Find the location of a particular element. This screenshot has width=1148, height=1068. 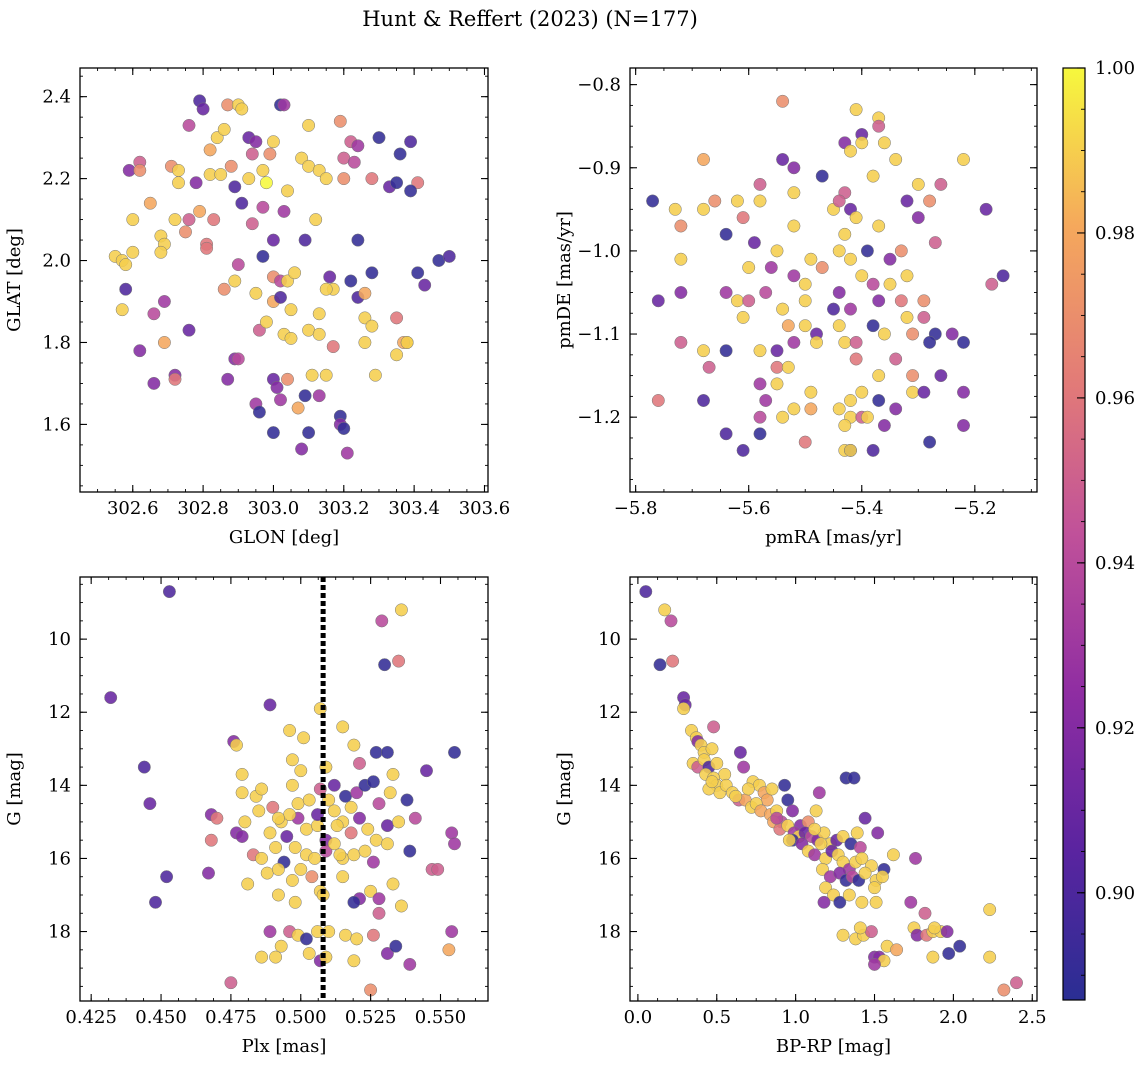

x-tick-label: 0.500 is located at coordinates (301, 1017).